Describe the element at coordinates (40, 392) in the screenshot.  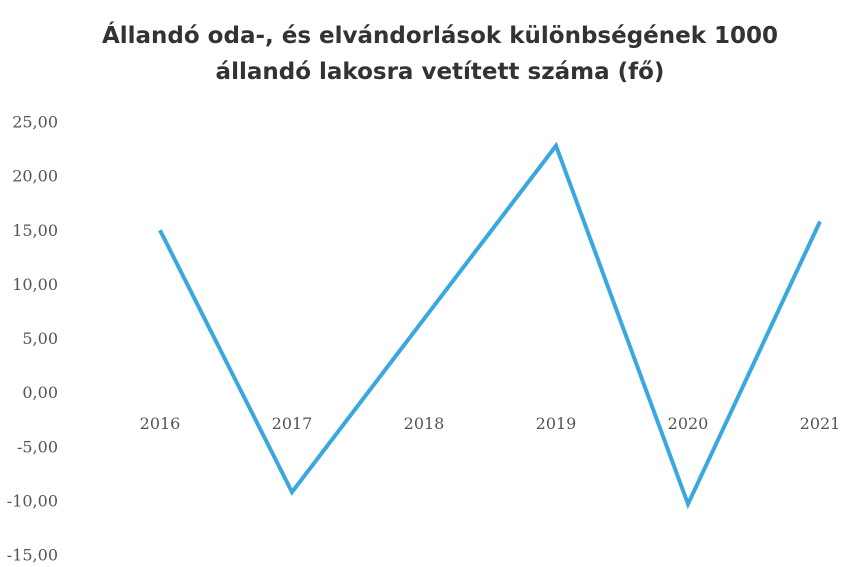
I see `y-tick-label: 0,00` at that location.